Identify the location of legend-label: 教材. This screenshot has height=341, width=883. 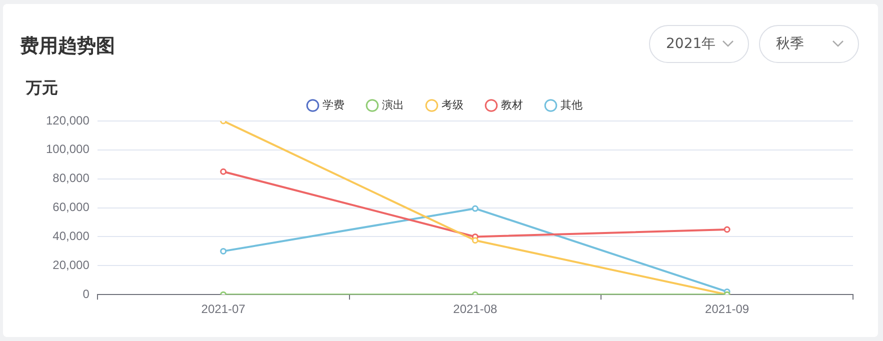
(511, 105).